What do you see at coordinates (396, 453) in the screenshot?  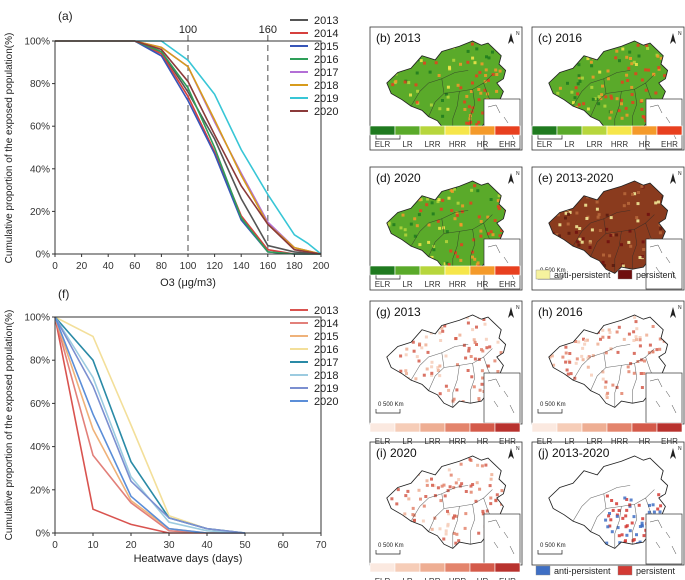 I see `map-panel-label: (i) 2020` at bounding box center [396, 453].